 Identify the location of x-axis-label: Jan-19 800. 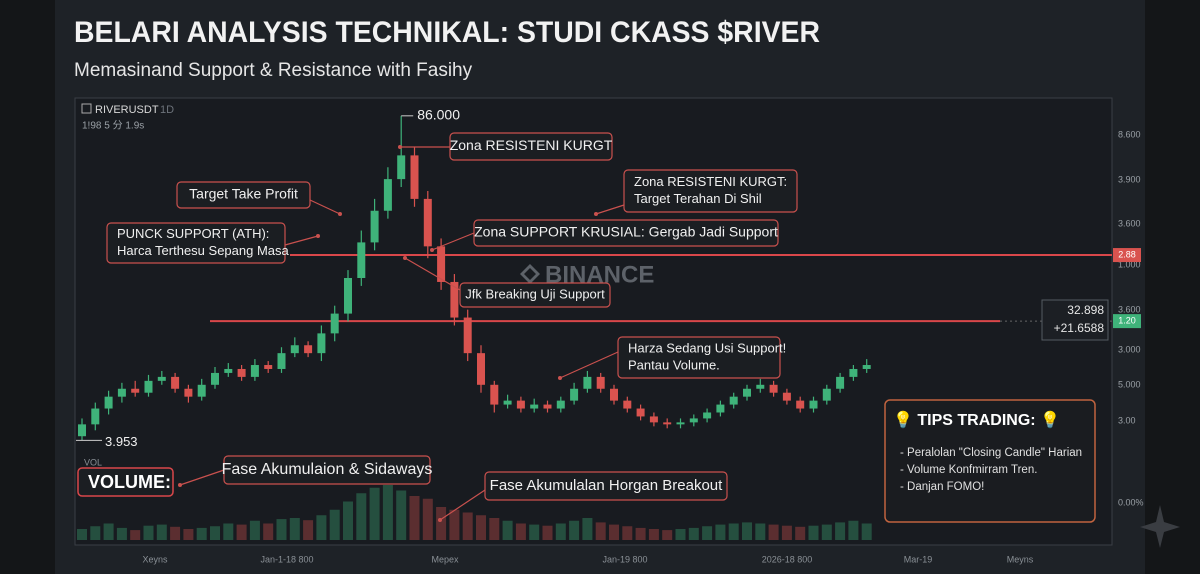
(624, 559).